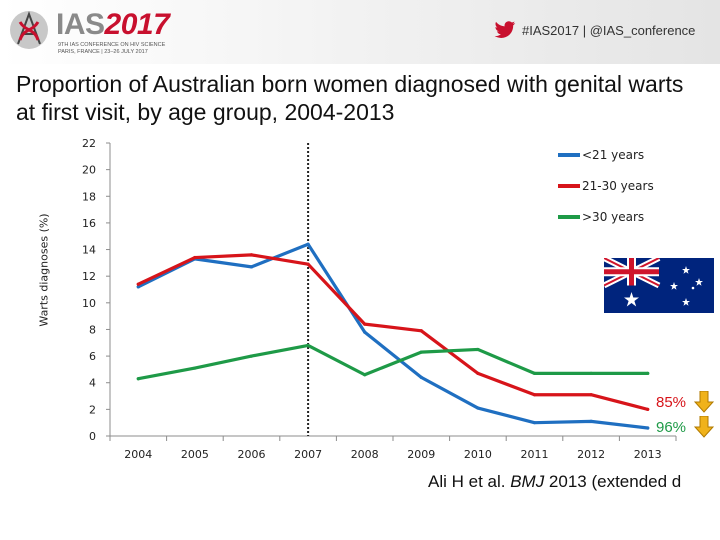  Describe the element at coordinates (89, 196) in the screenshot. I see `y-tick-label: 18` at that location.